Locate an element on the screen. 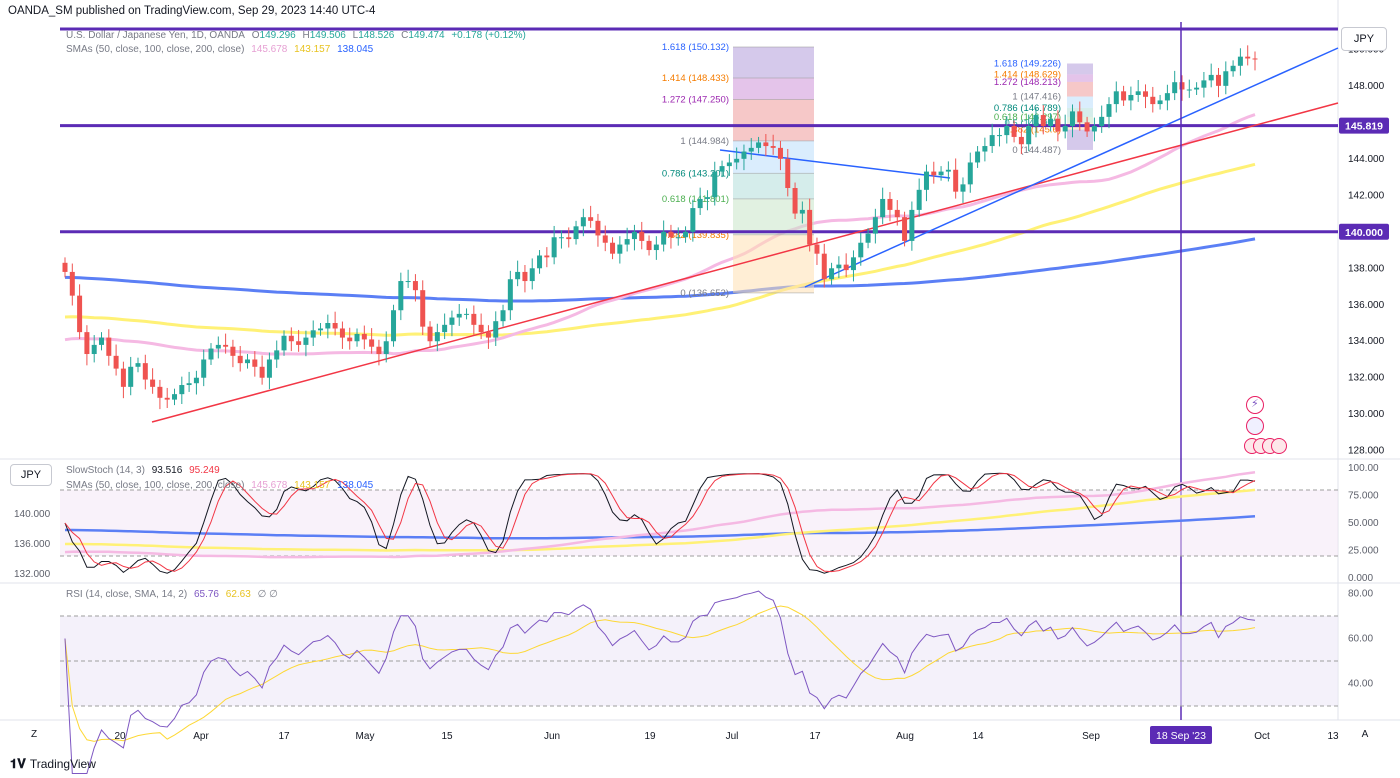 Image resolution: width=1400 pixels, height=778 pixels. change-value: +0.178 (+0.12%) is located at coordinates (488, 35).